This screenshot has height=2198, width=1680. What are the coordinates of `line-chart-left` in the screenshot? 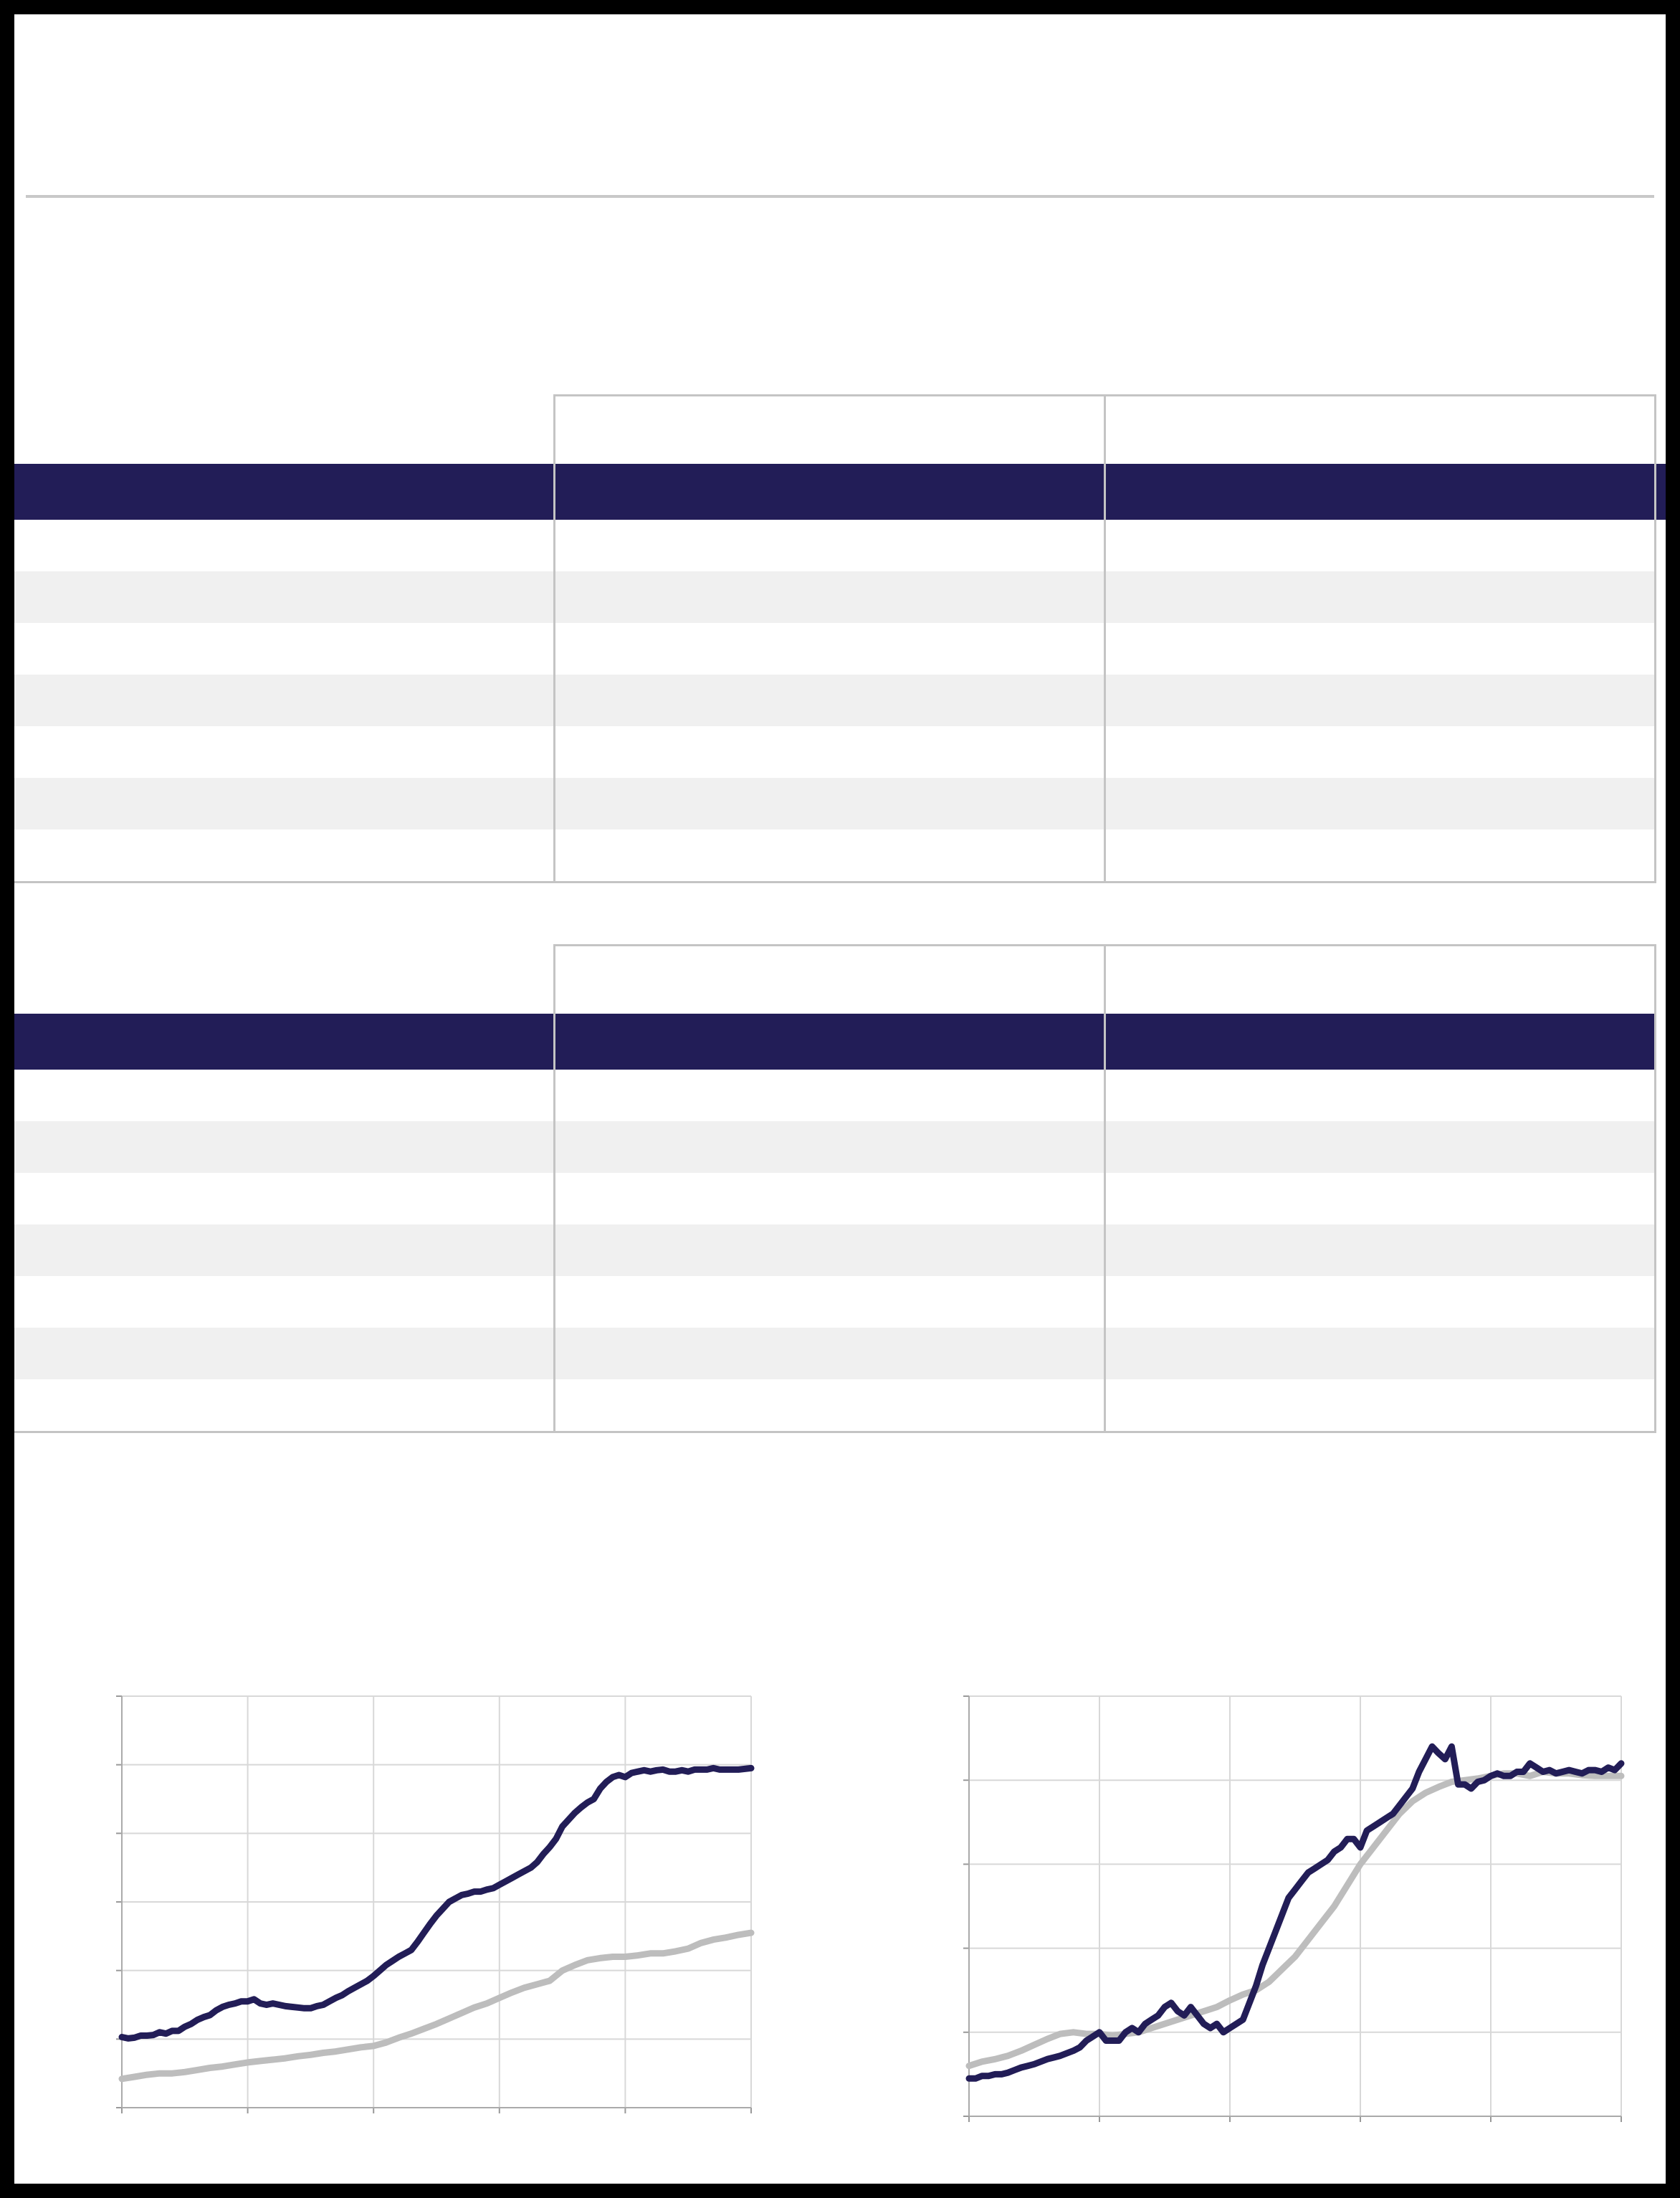 It's located at (433, 1899).